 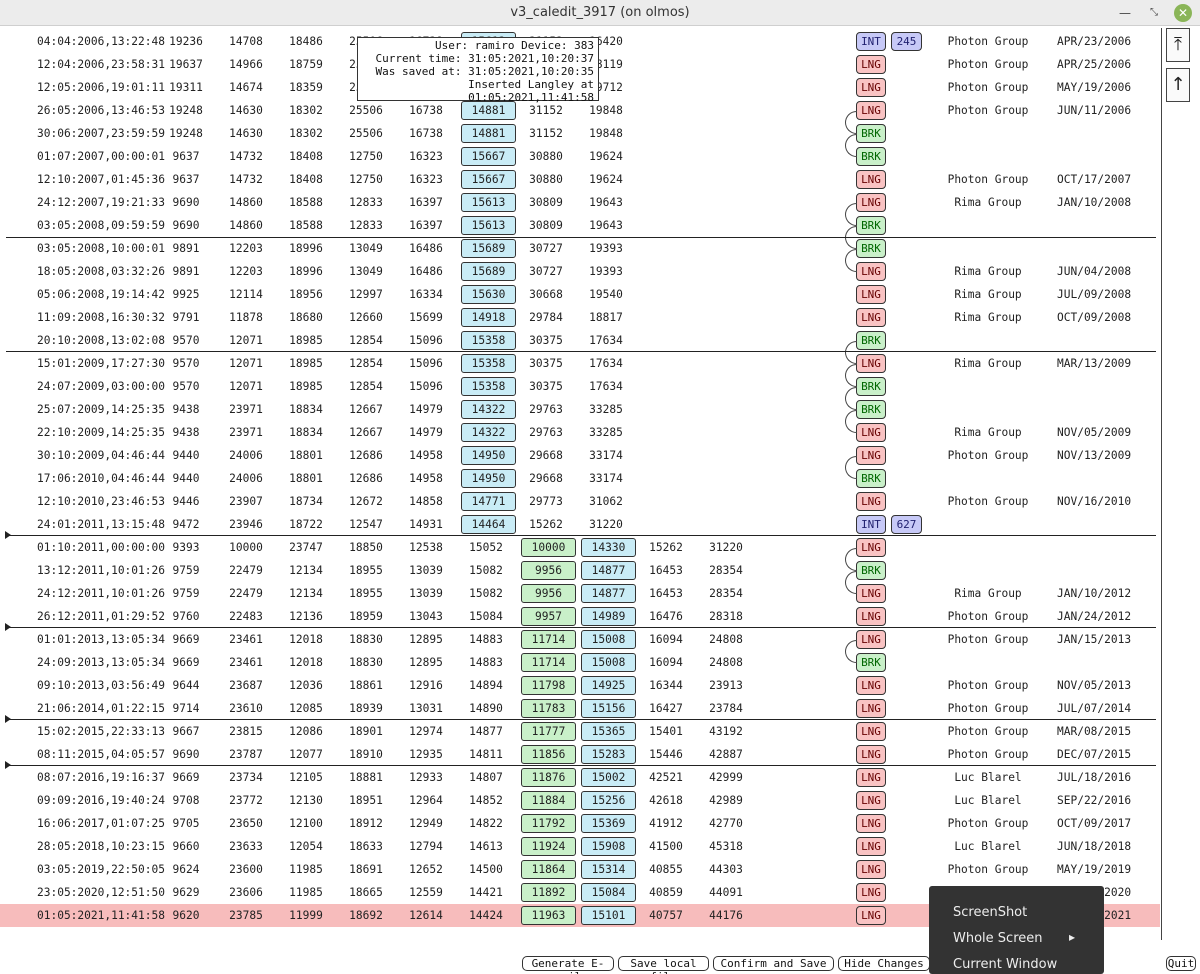 What do you see at coordinates (548, 708) in the screenshot?
I see `editable-value-box: 11783` at bounding box center [548, 708].